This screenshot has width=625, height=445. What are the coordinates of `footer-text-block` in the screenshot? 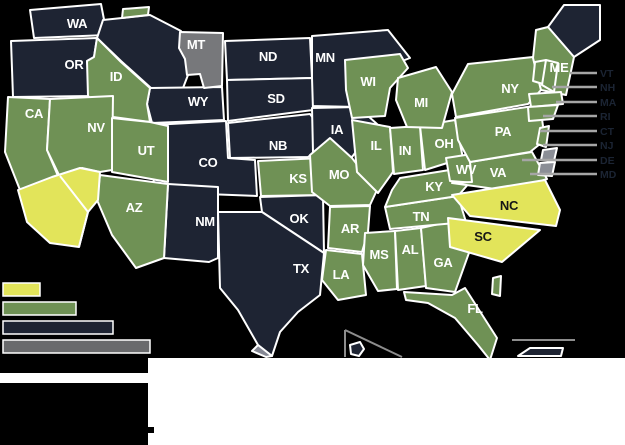 It's located at (74, 414).